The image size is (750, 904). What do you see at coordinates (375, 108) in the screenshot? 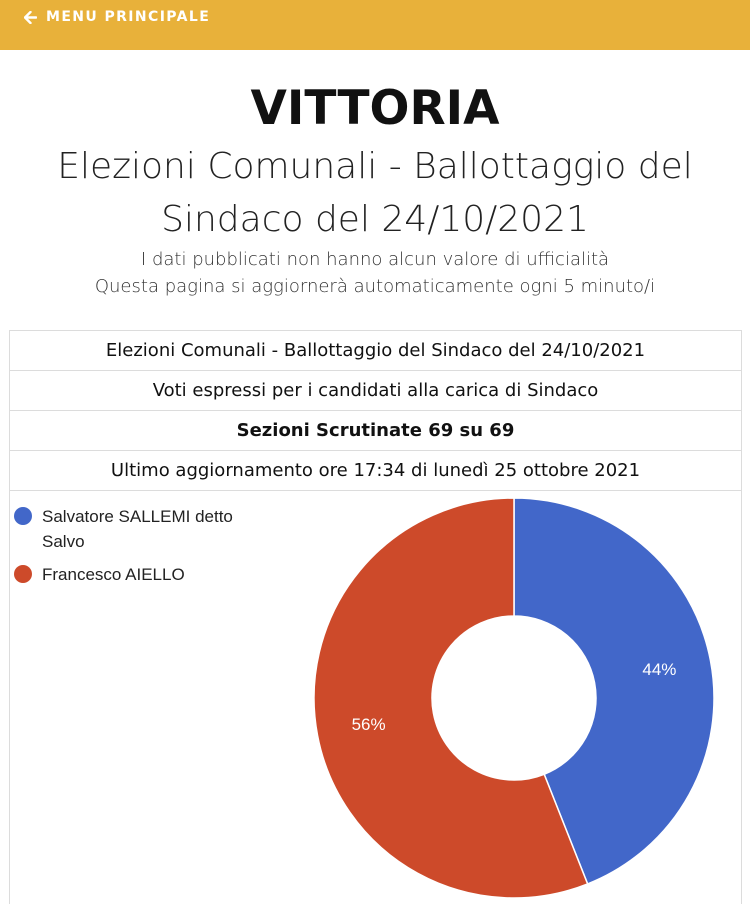
I see `page-title: VITTORIA` at bounding box center [375, 108].